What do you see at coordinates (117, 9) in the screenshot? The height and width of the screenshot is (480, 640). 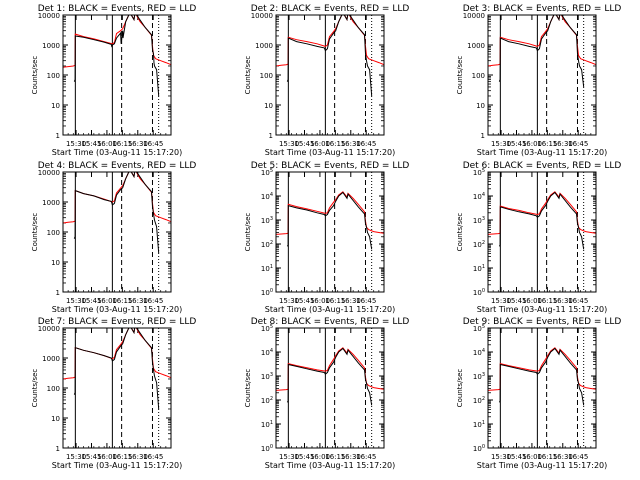 I see `chart-title: Det 1: BLACK = Events, RED = LLD` at bounding box center [117, 9].